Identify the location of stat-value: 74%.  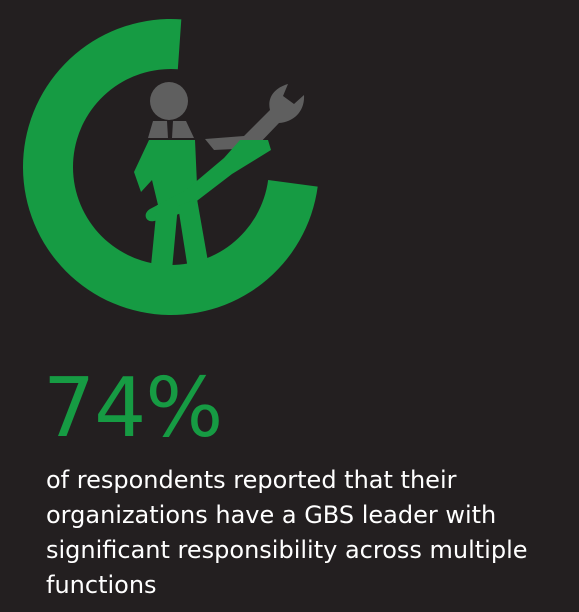
(133, 408).